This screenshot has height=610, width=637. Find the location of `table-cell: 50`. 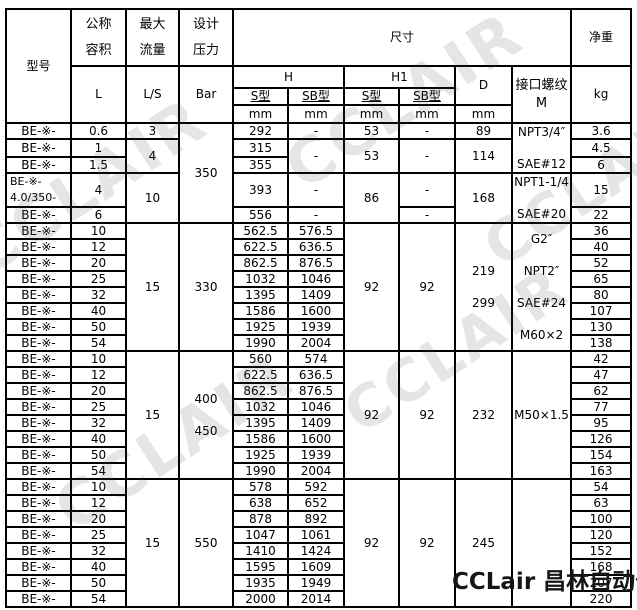

table-cell: 50 is located at coordinates (98, 327).